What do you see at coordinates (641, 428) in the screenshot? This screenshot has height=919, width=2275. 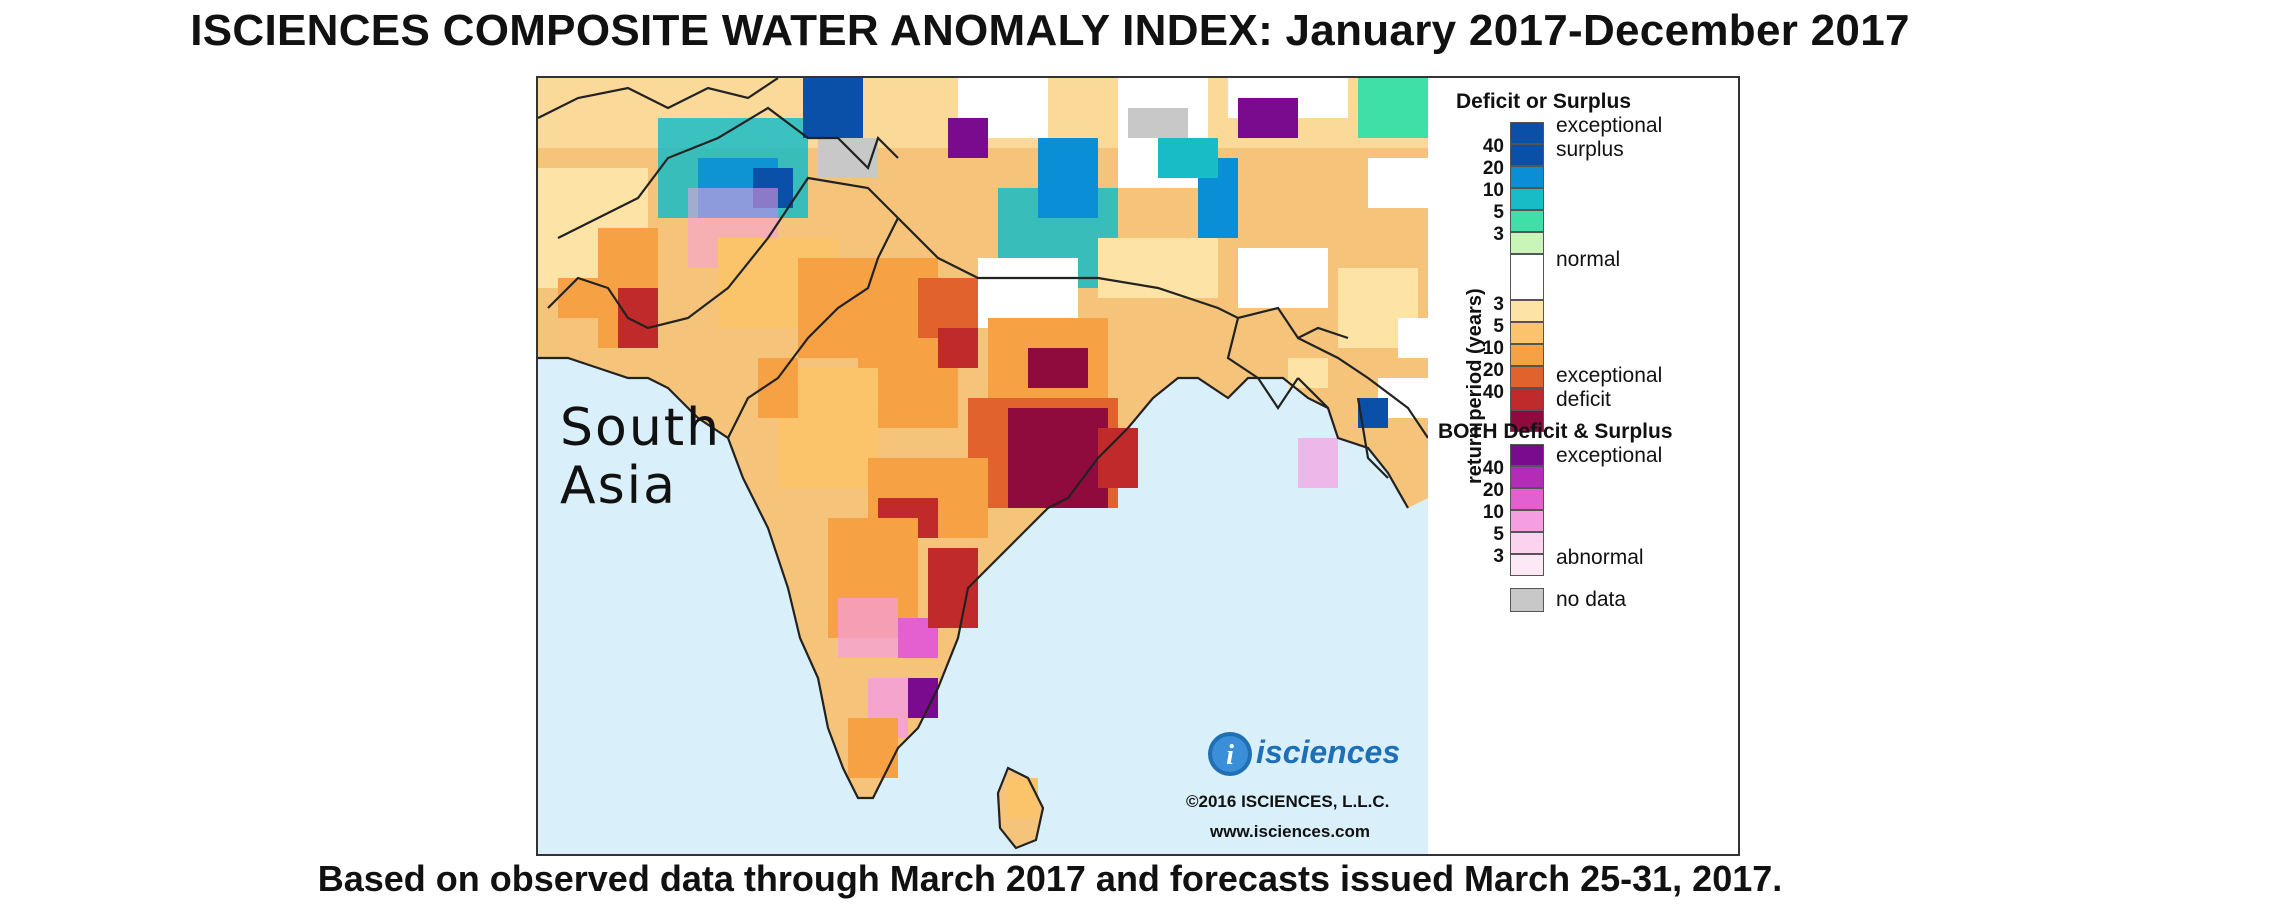 I see `region-label-line1: South` at bounding box center [641, 428].